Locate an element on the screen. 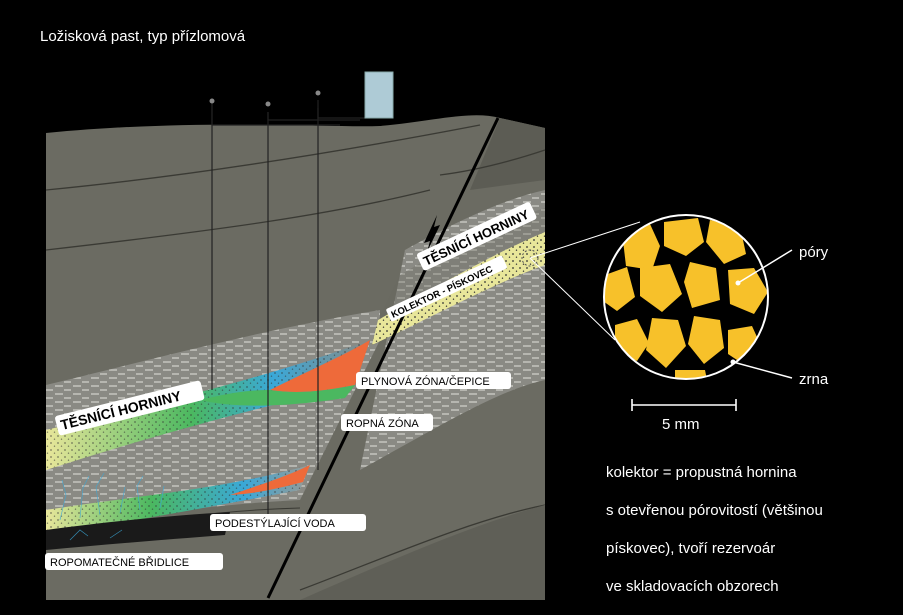 Image resolution: width=903 pixels, height=615 pixels. oil-zone-label: ROPNÁ ZÓNA is located at coordinates (382, 423).